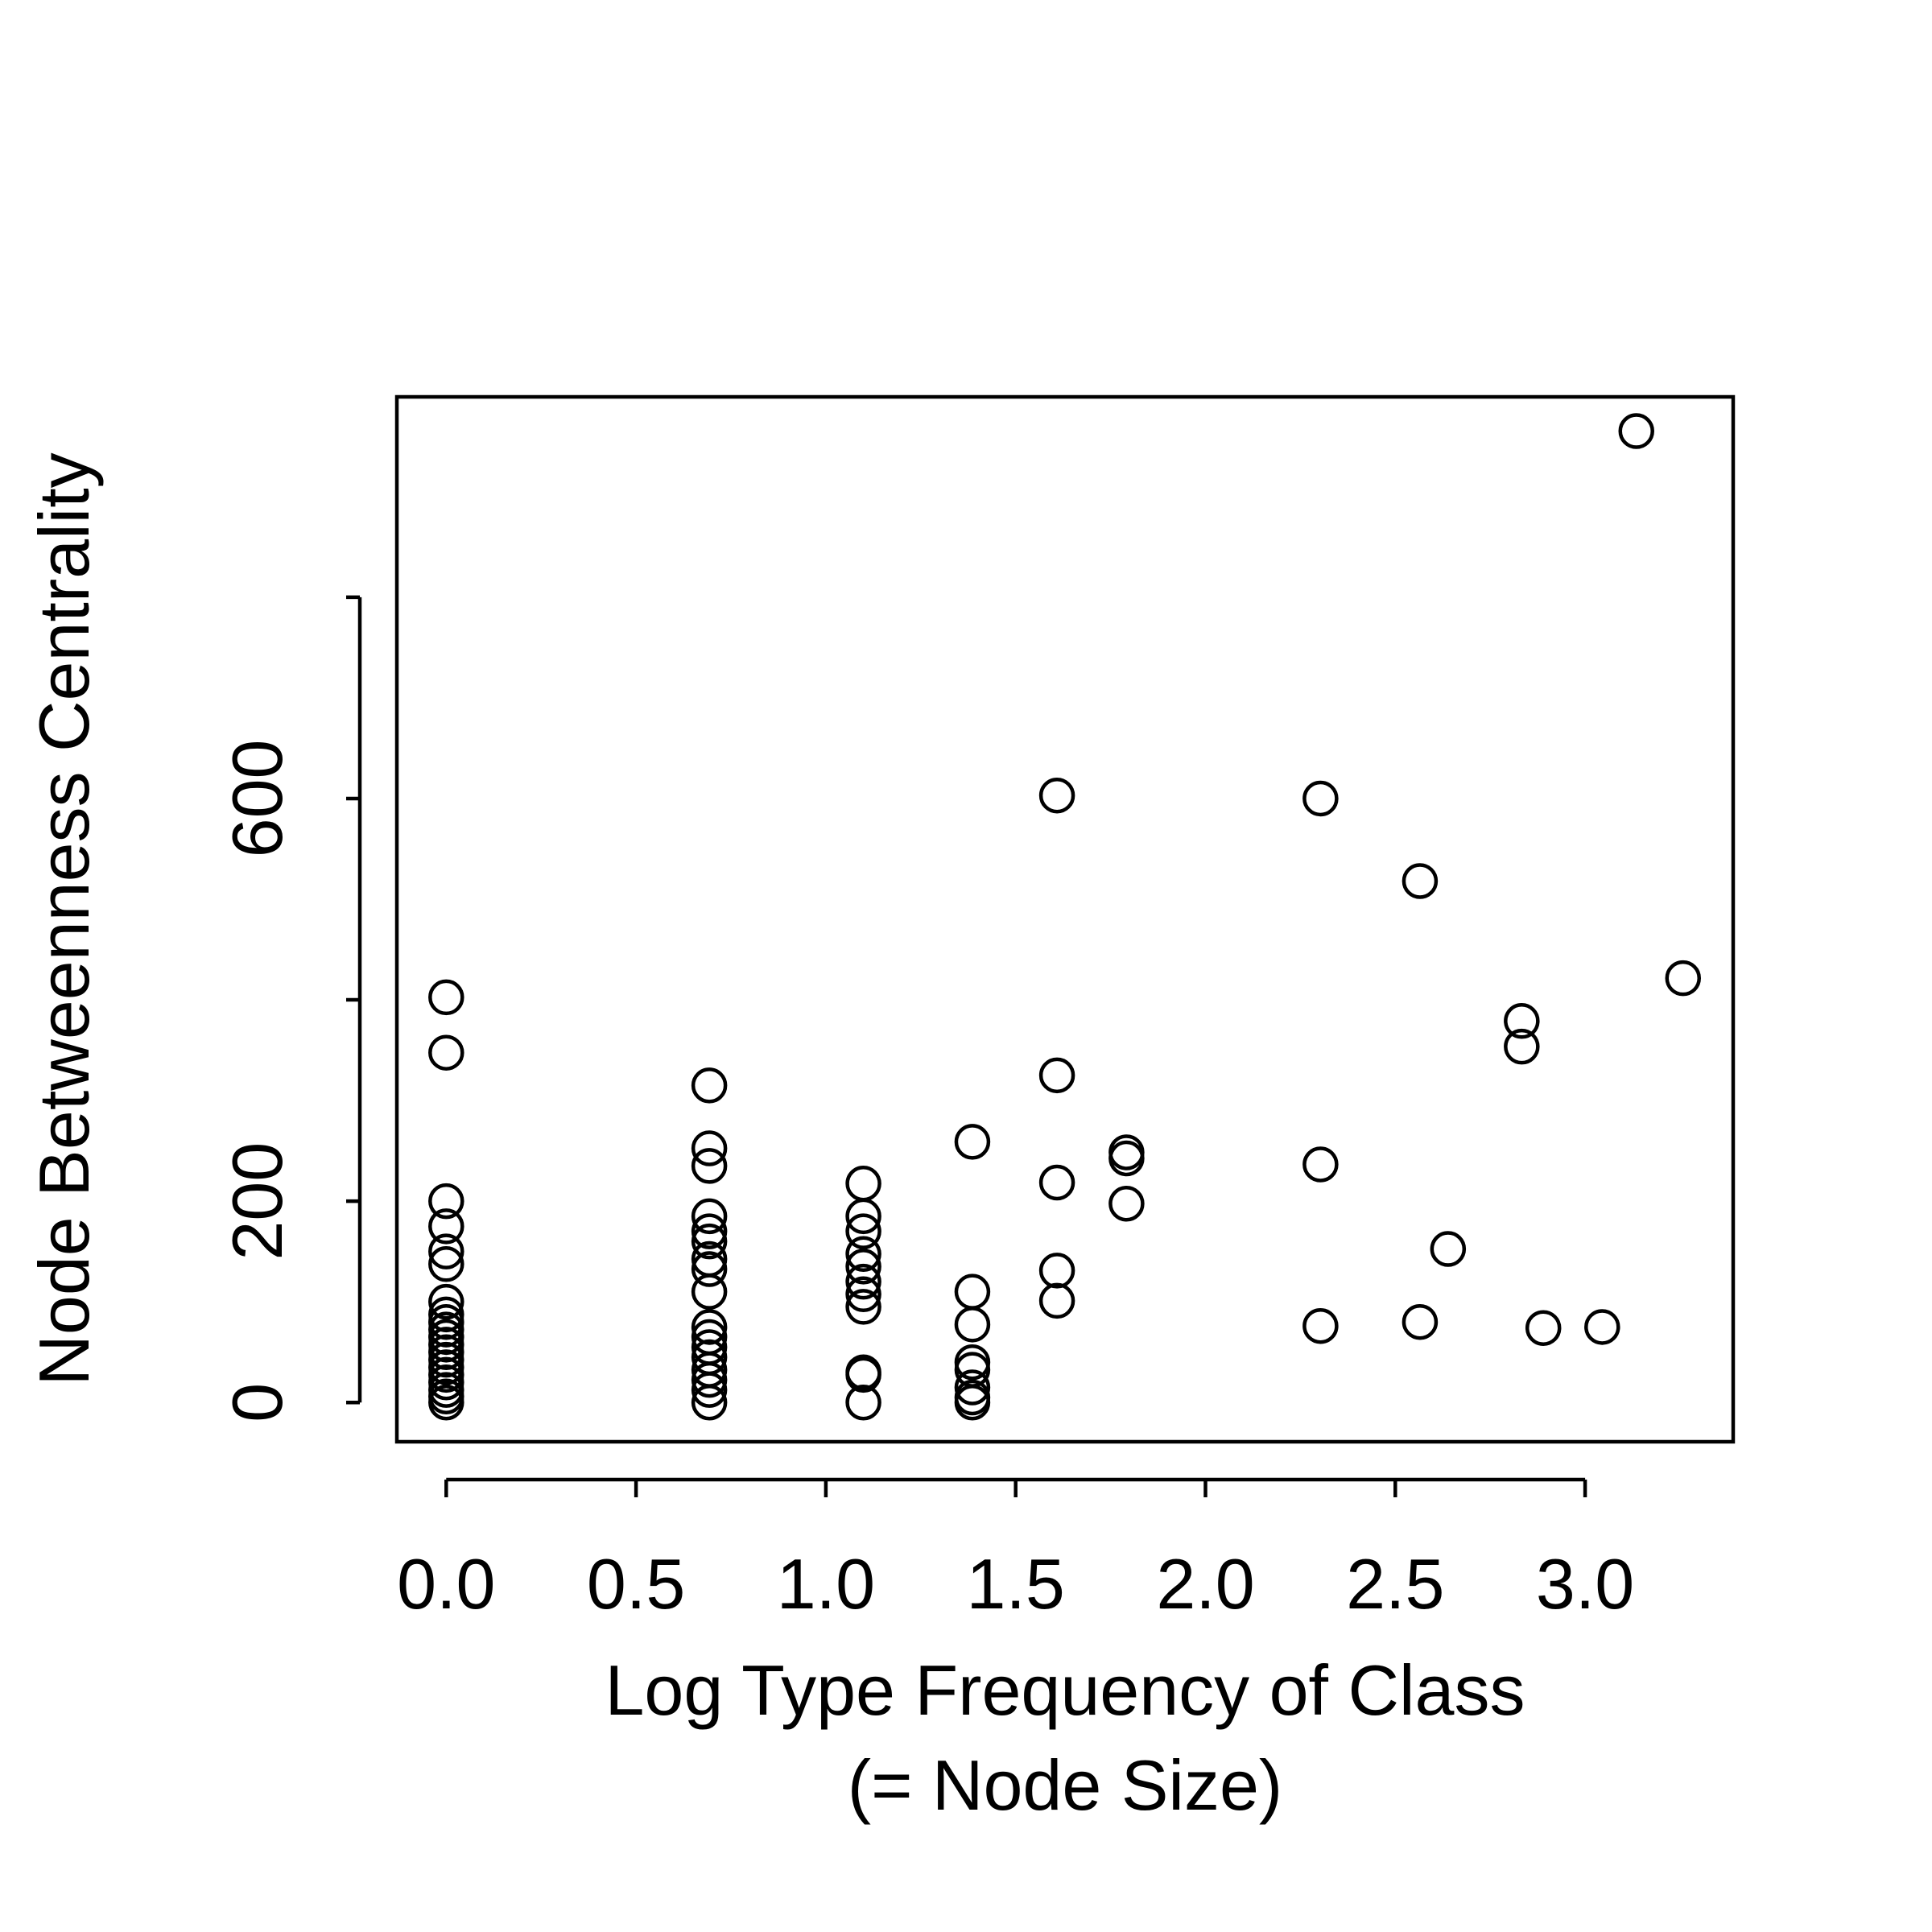  I want to click on x-tick-label: 0.0, so click(446, 1584).